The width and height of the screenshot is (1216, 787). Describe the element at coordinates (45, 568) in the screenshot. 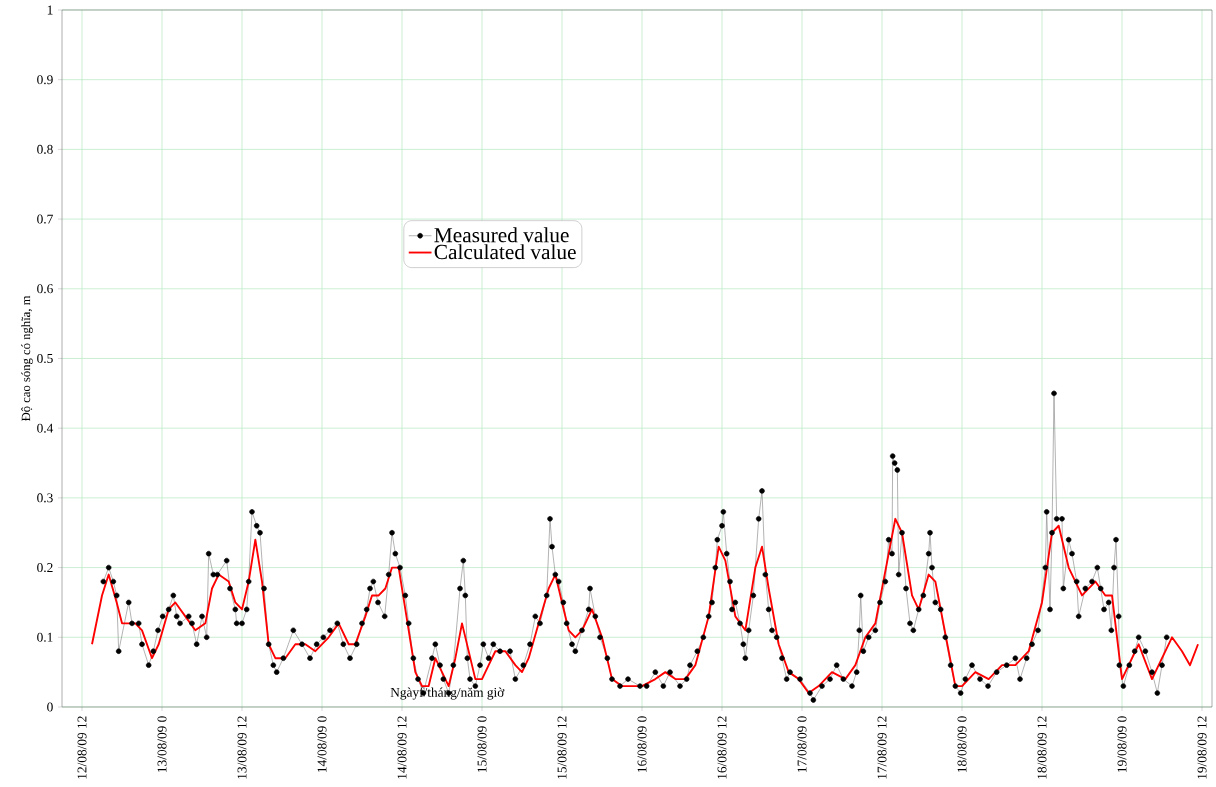

I see `y-tick-label: 0.2` at that location.